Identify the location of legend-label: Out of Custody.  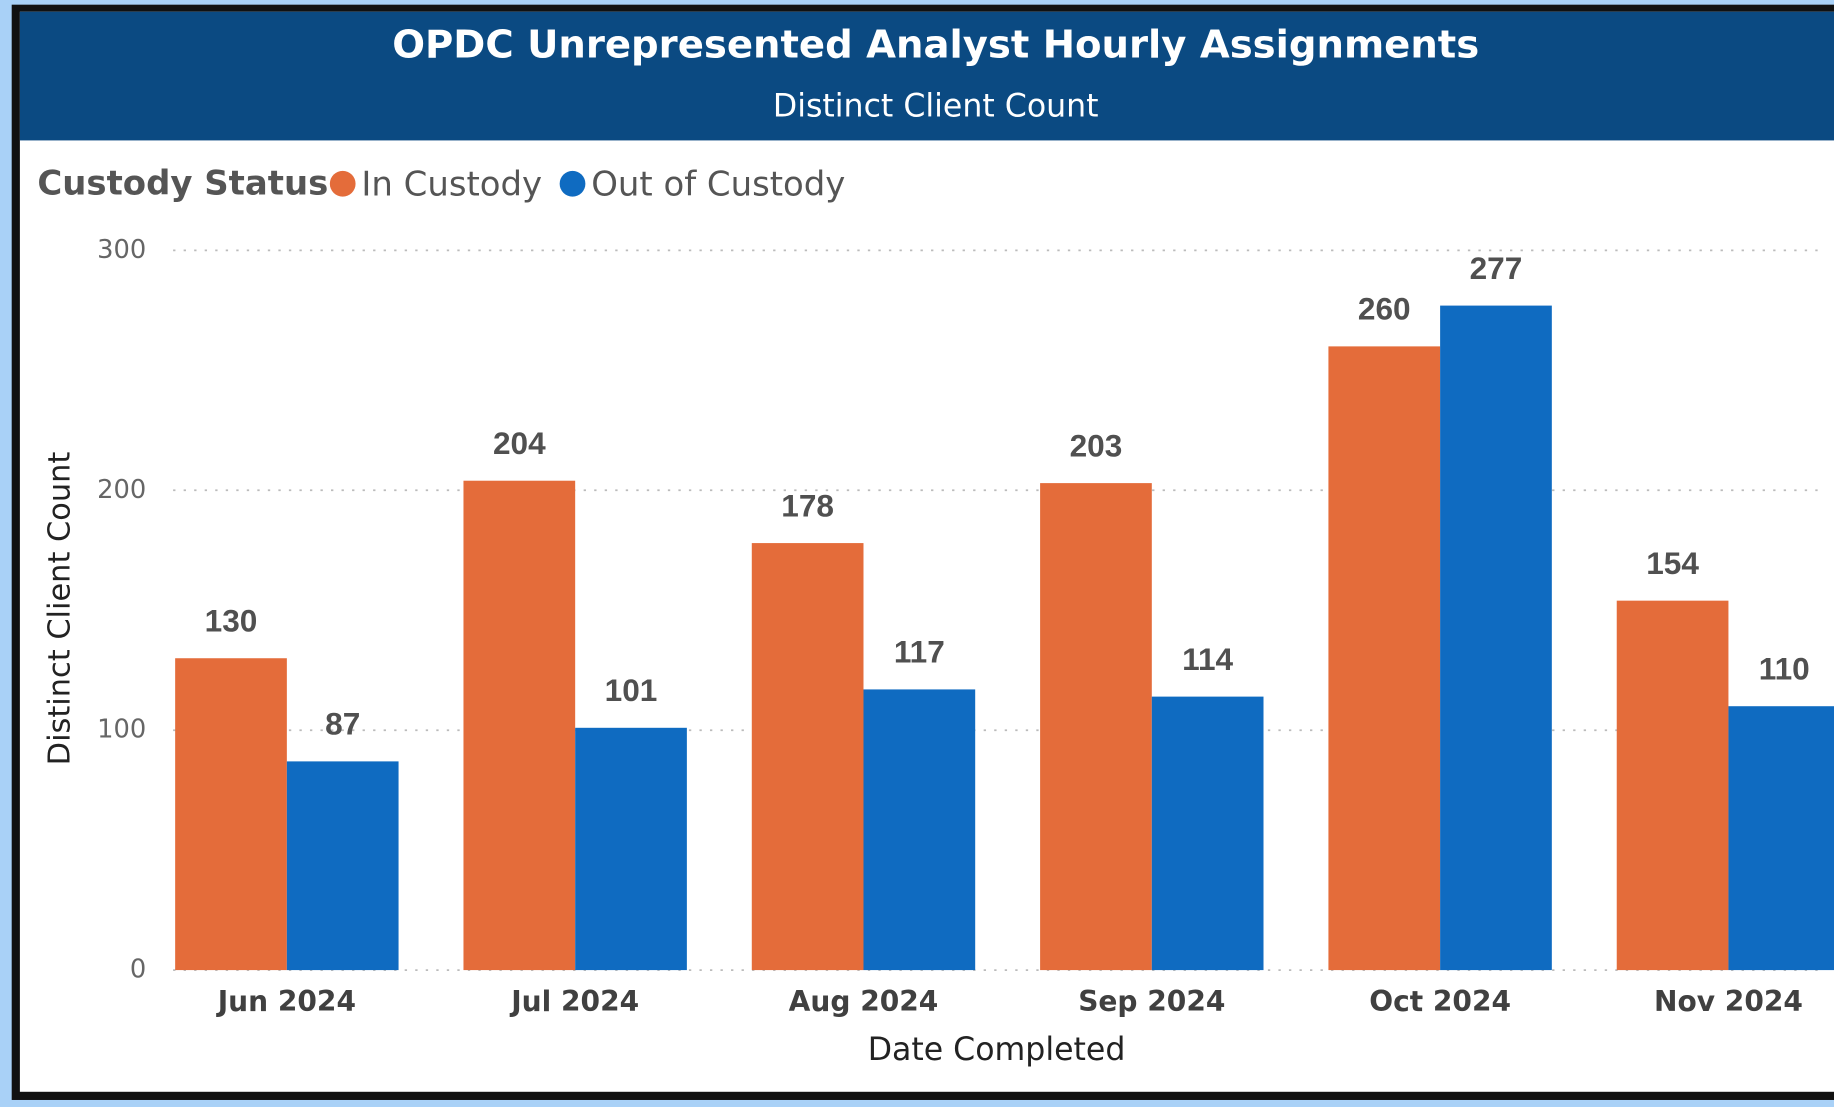
(718, 184).